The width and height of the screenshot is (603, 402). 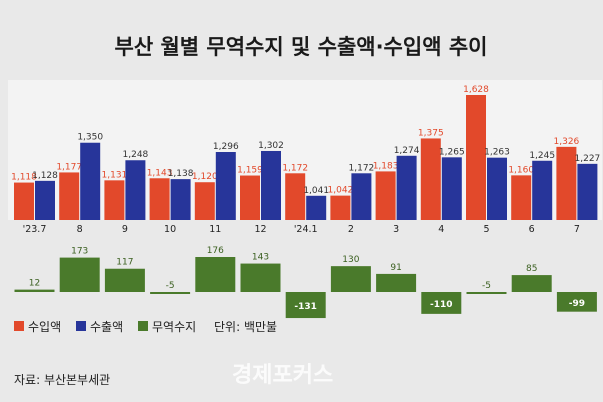 I want to click on import-value-label: 1,120, so click(x=205, y=177).